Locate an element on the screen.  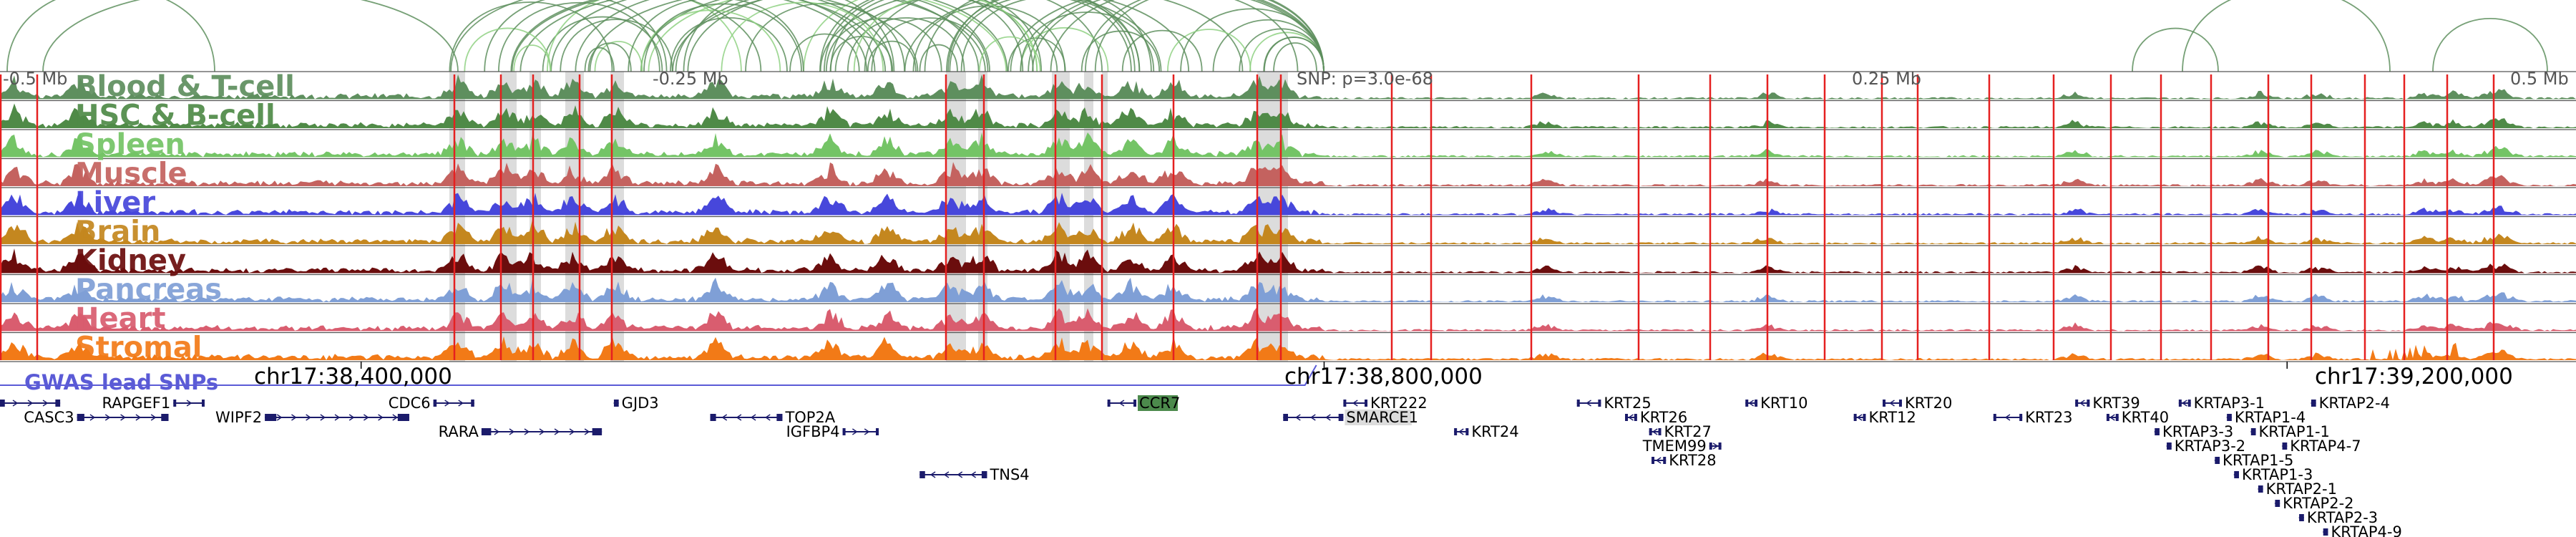
coord-label-38400000: chr17:38,400,000 is located at coordinates (353, 377).